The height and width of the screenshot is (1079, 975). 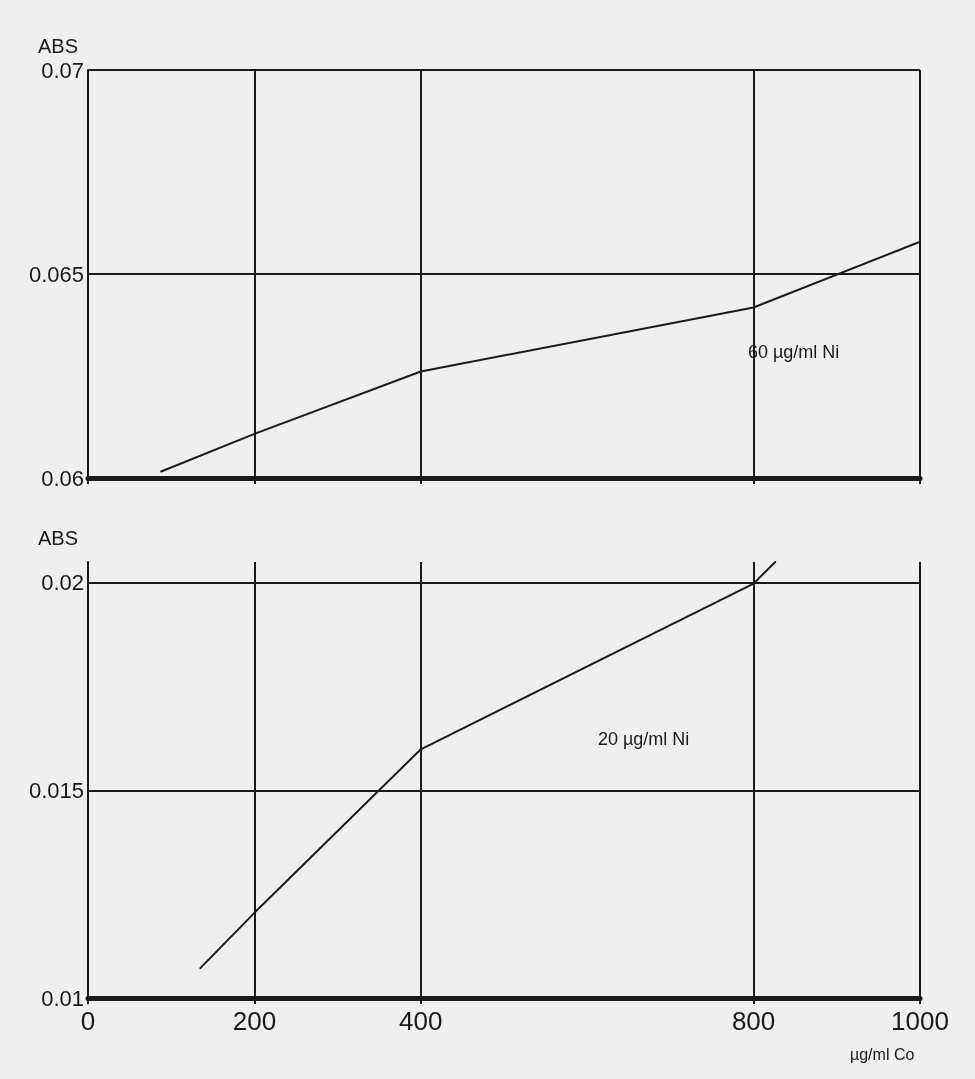 What do you see at coordinates (643, 738) in the screenshot?
I see `text: 20 µg/ml Ni` at bounding box center [643, 738].